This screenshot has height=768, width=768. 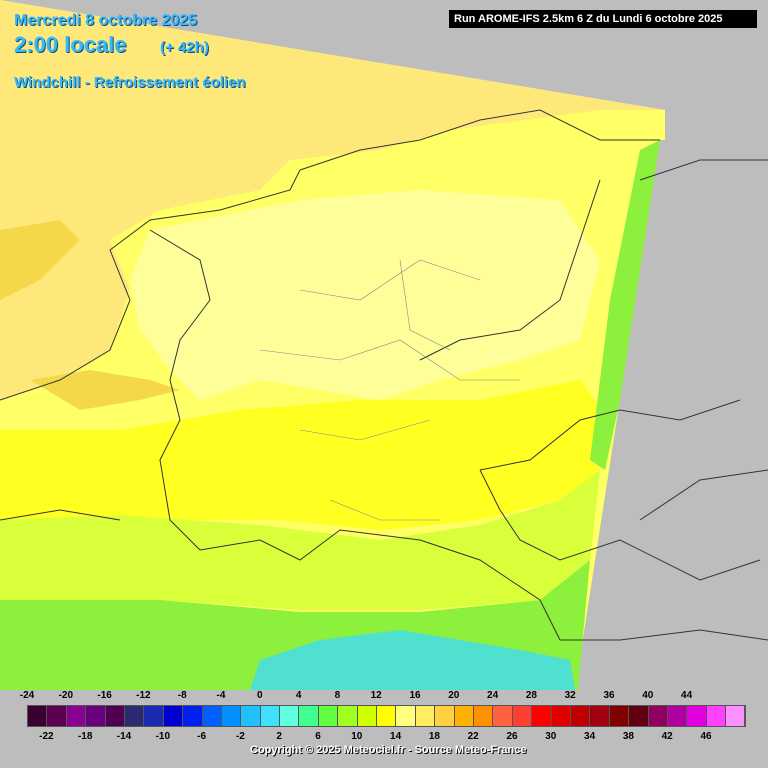 I want to click on lime-band, so click(x=300, y=540).